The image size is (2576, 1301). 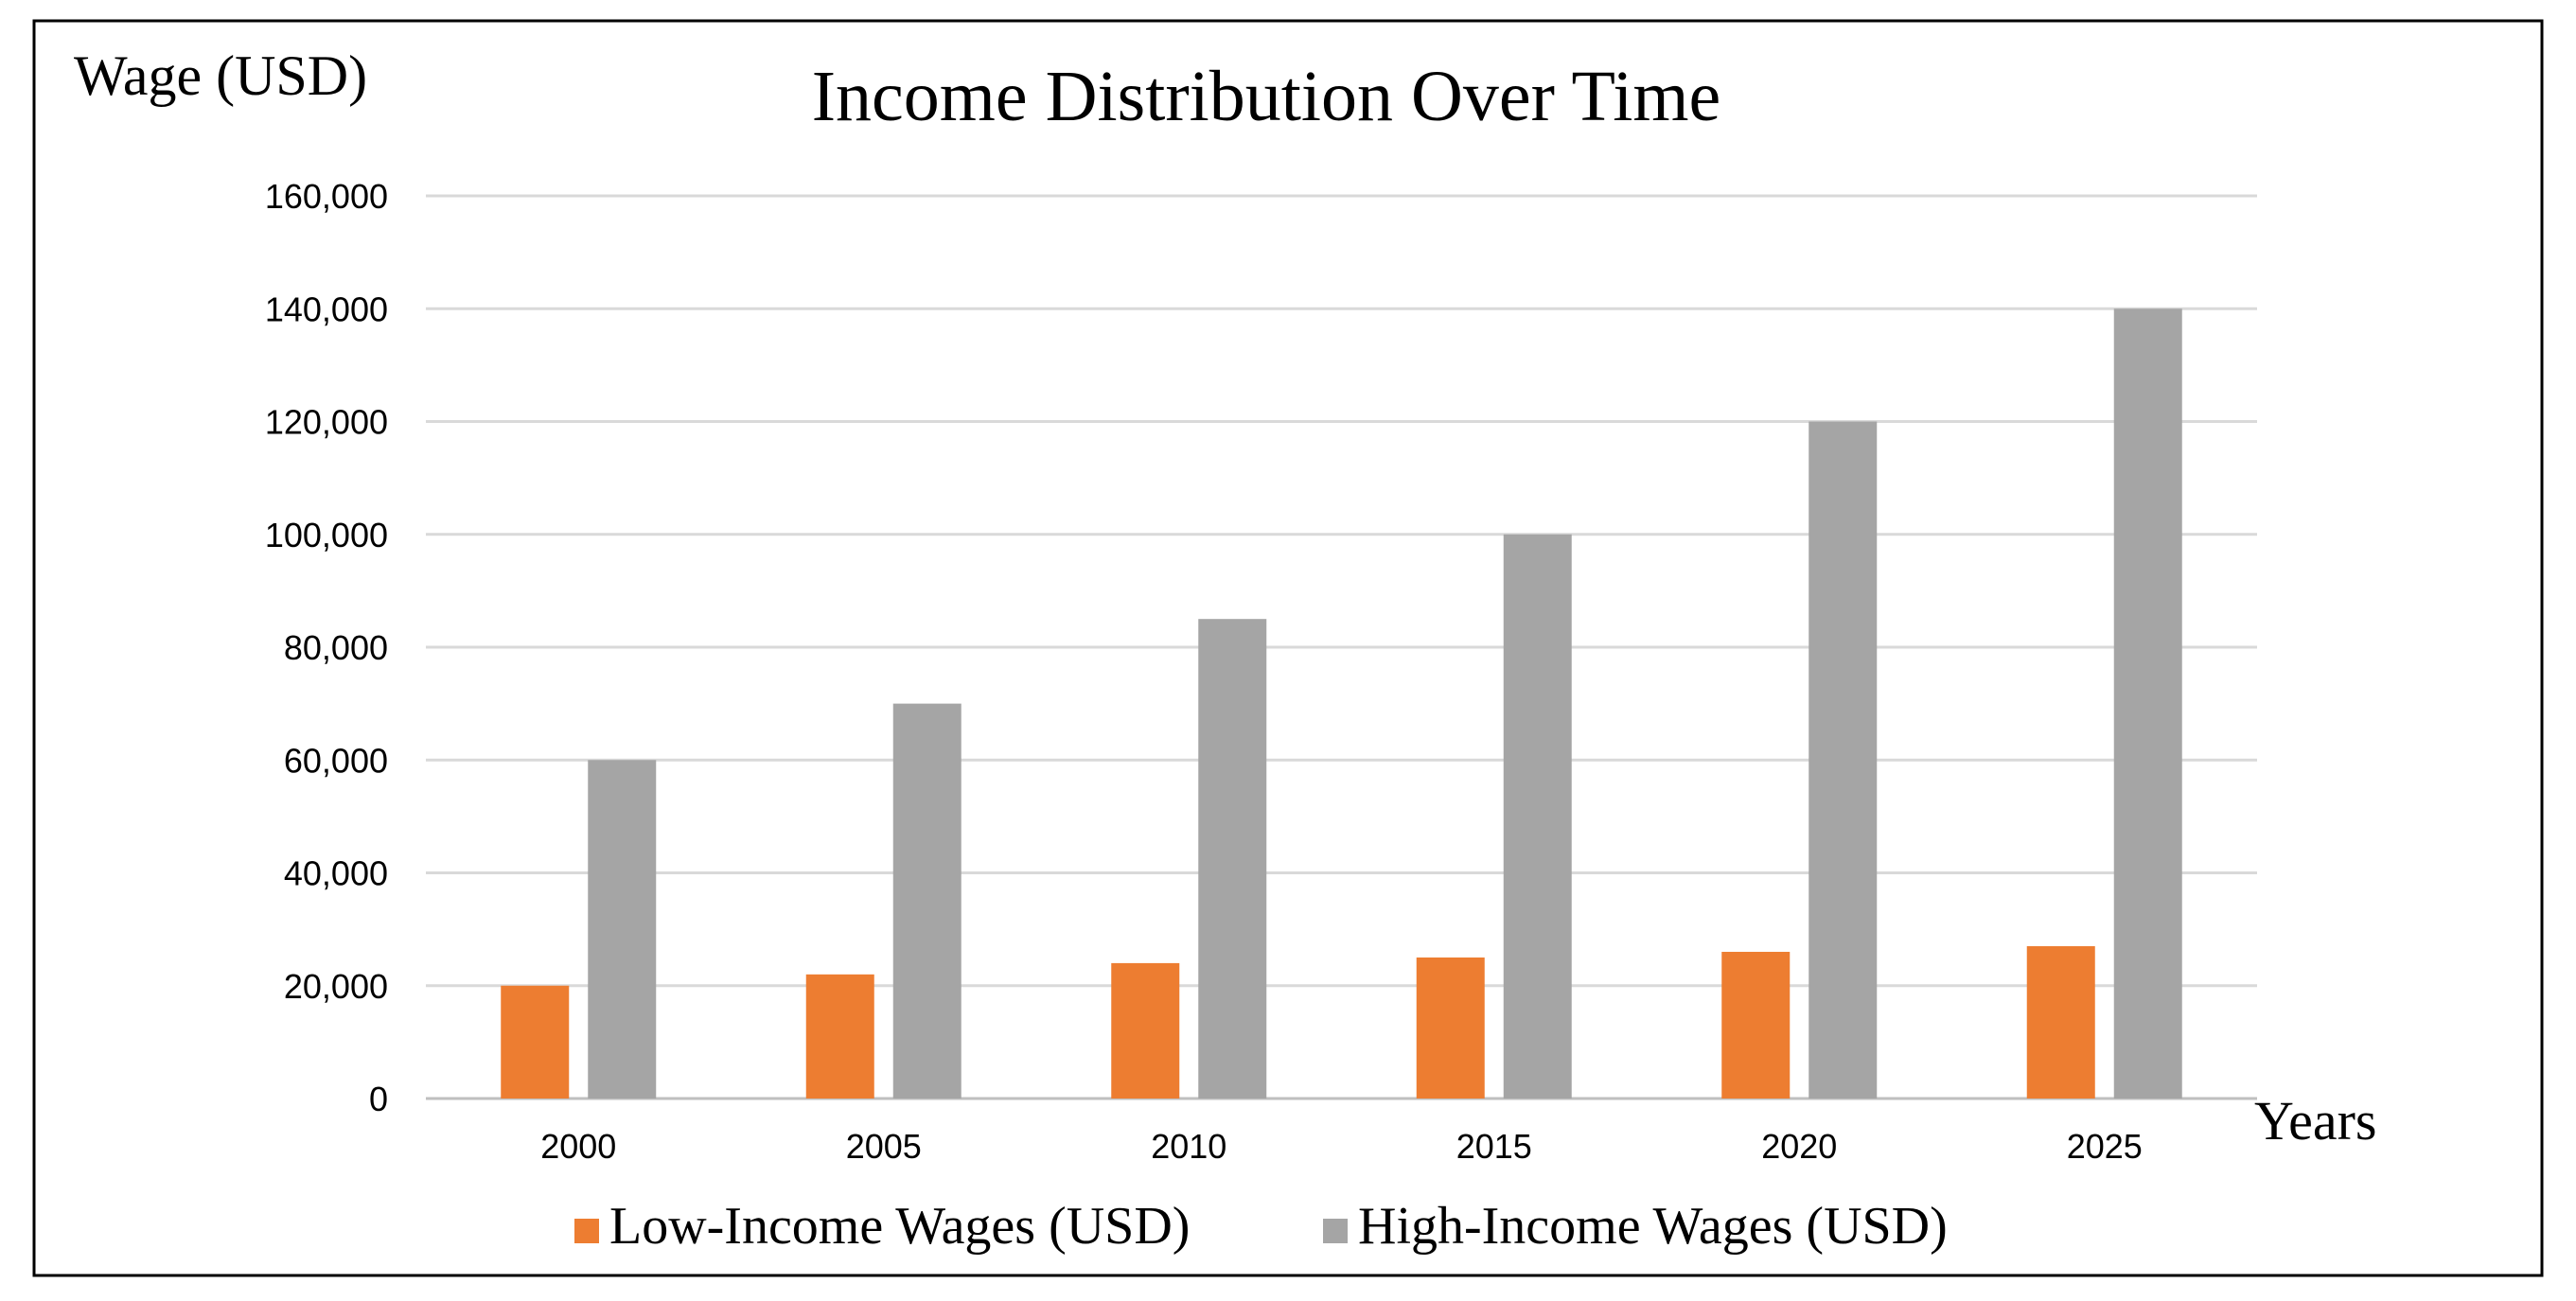 I want to click on x-tick-labels: 2000 2005 2010 2015 2020 2025, so click(x=1341, y=1147).